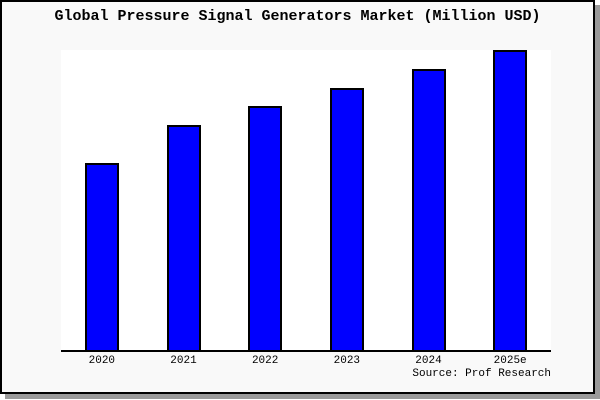 Image resolution: width=600 pixels, height=400 pixels. I want to click on x-tick-label-2022: 2022, so click(265, 361).